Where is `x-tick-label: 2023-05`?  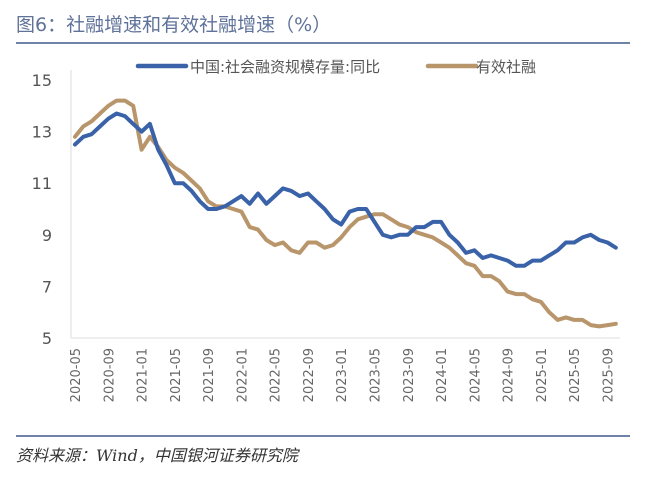 x-tick-label: 2023-05 is located at coordinates (376, 375).